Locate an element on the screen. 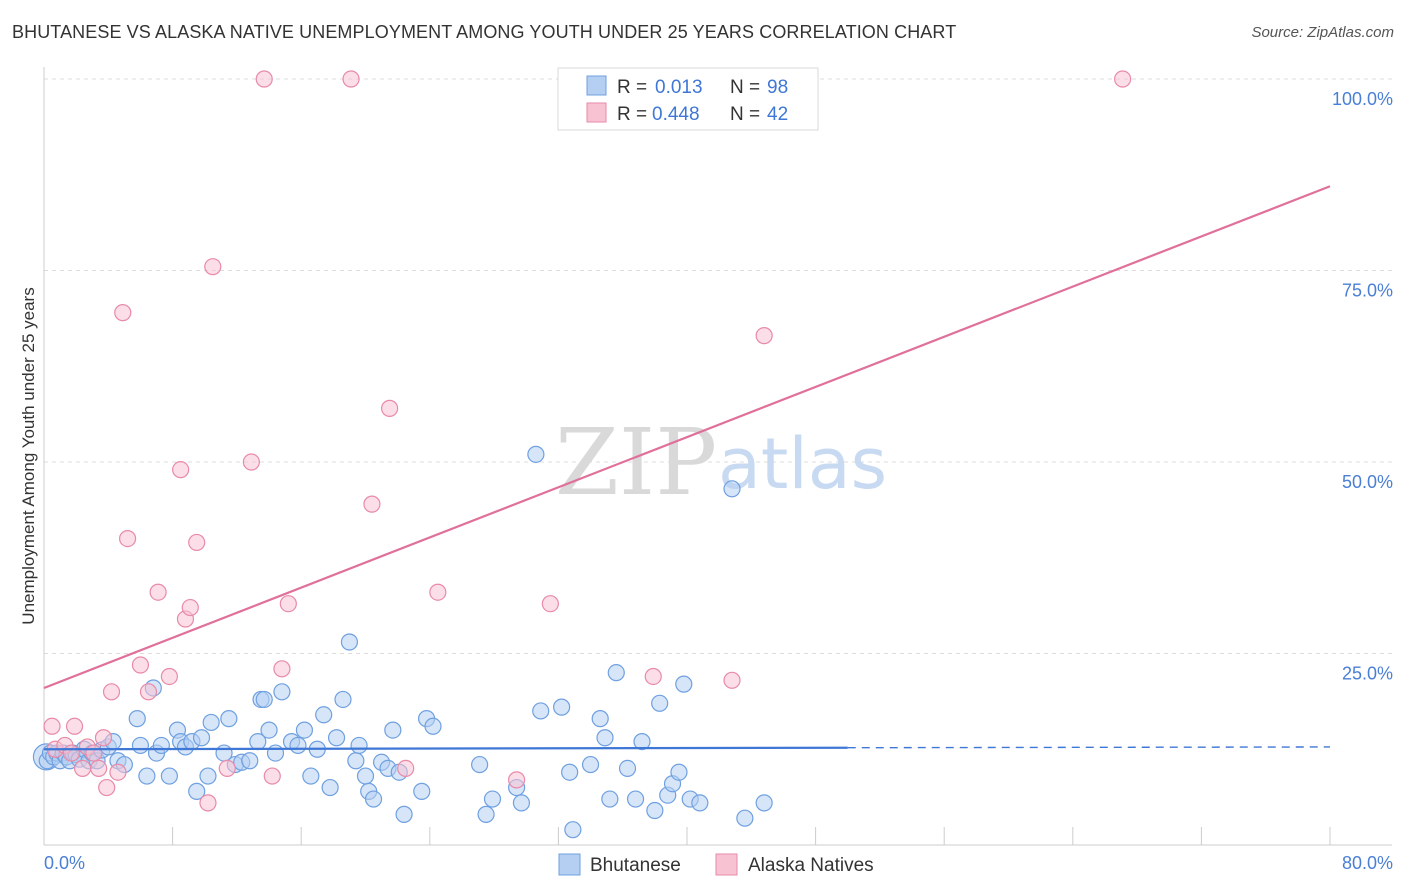 Image resolution: width=1406 pixels, height=892 pixels. x-tick-min: 0.0% is located at coordinates (64, 863).